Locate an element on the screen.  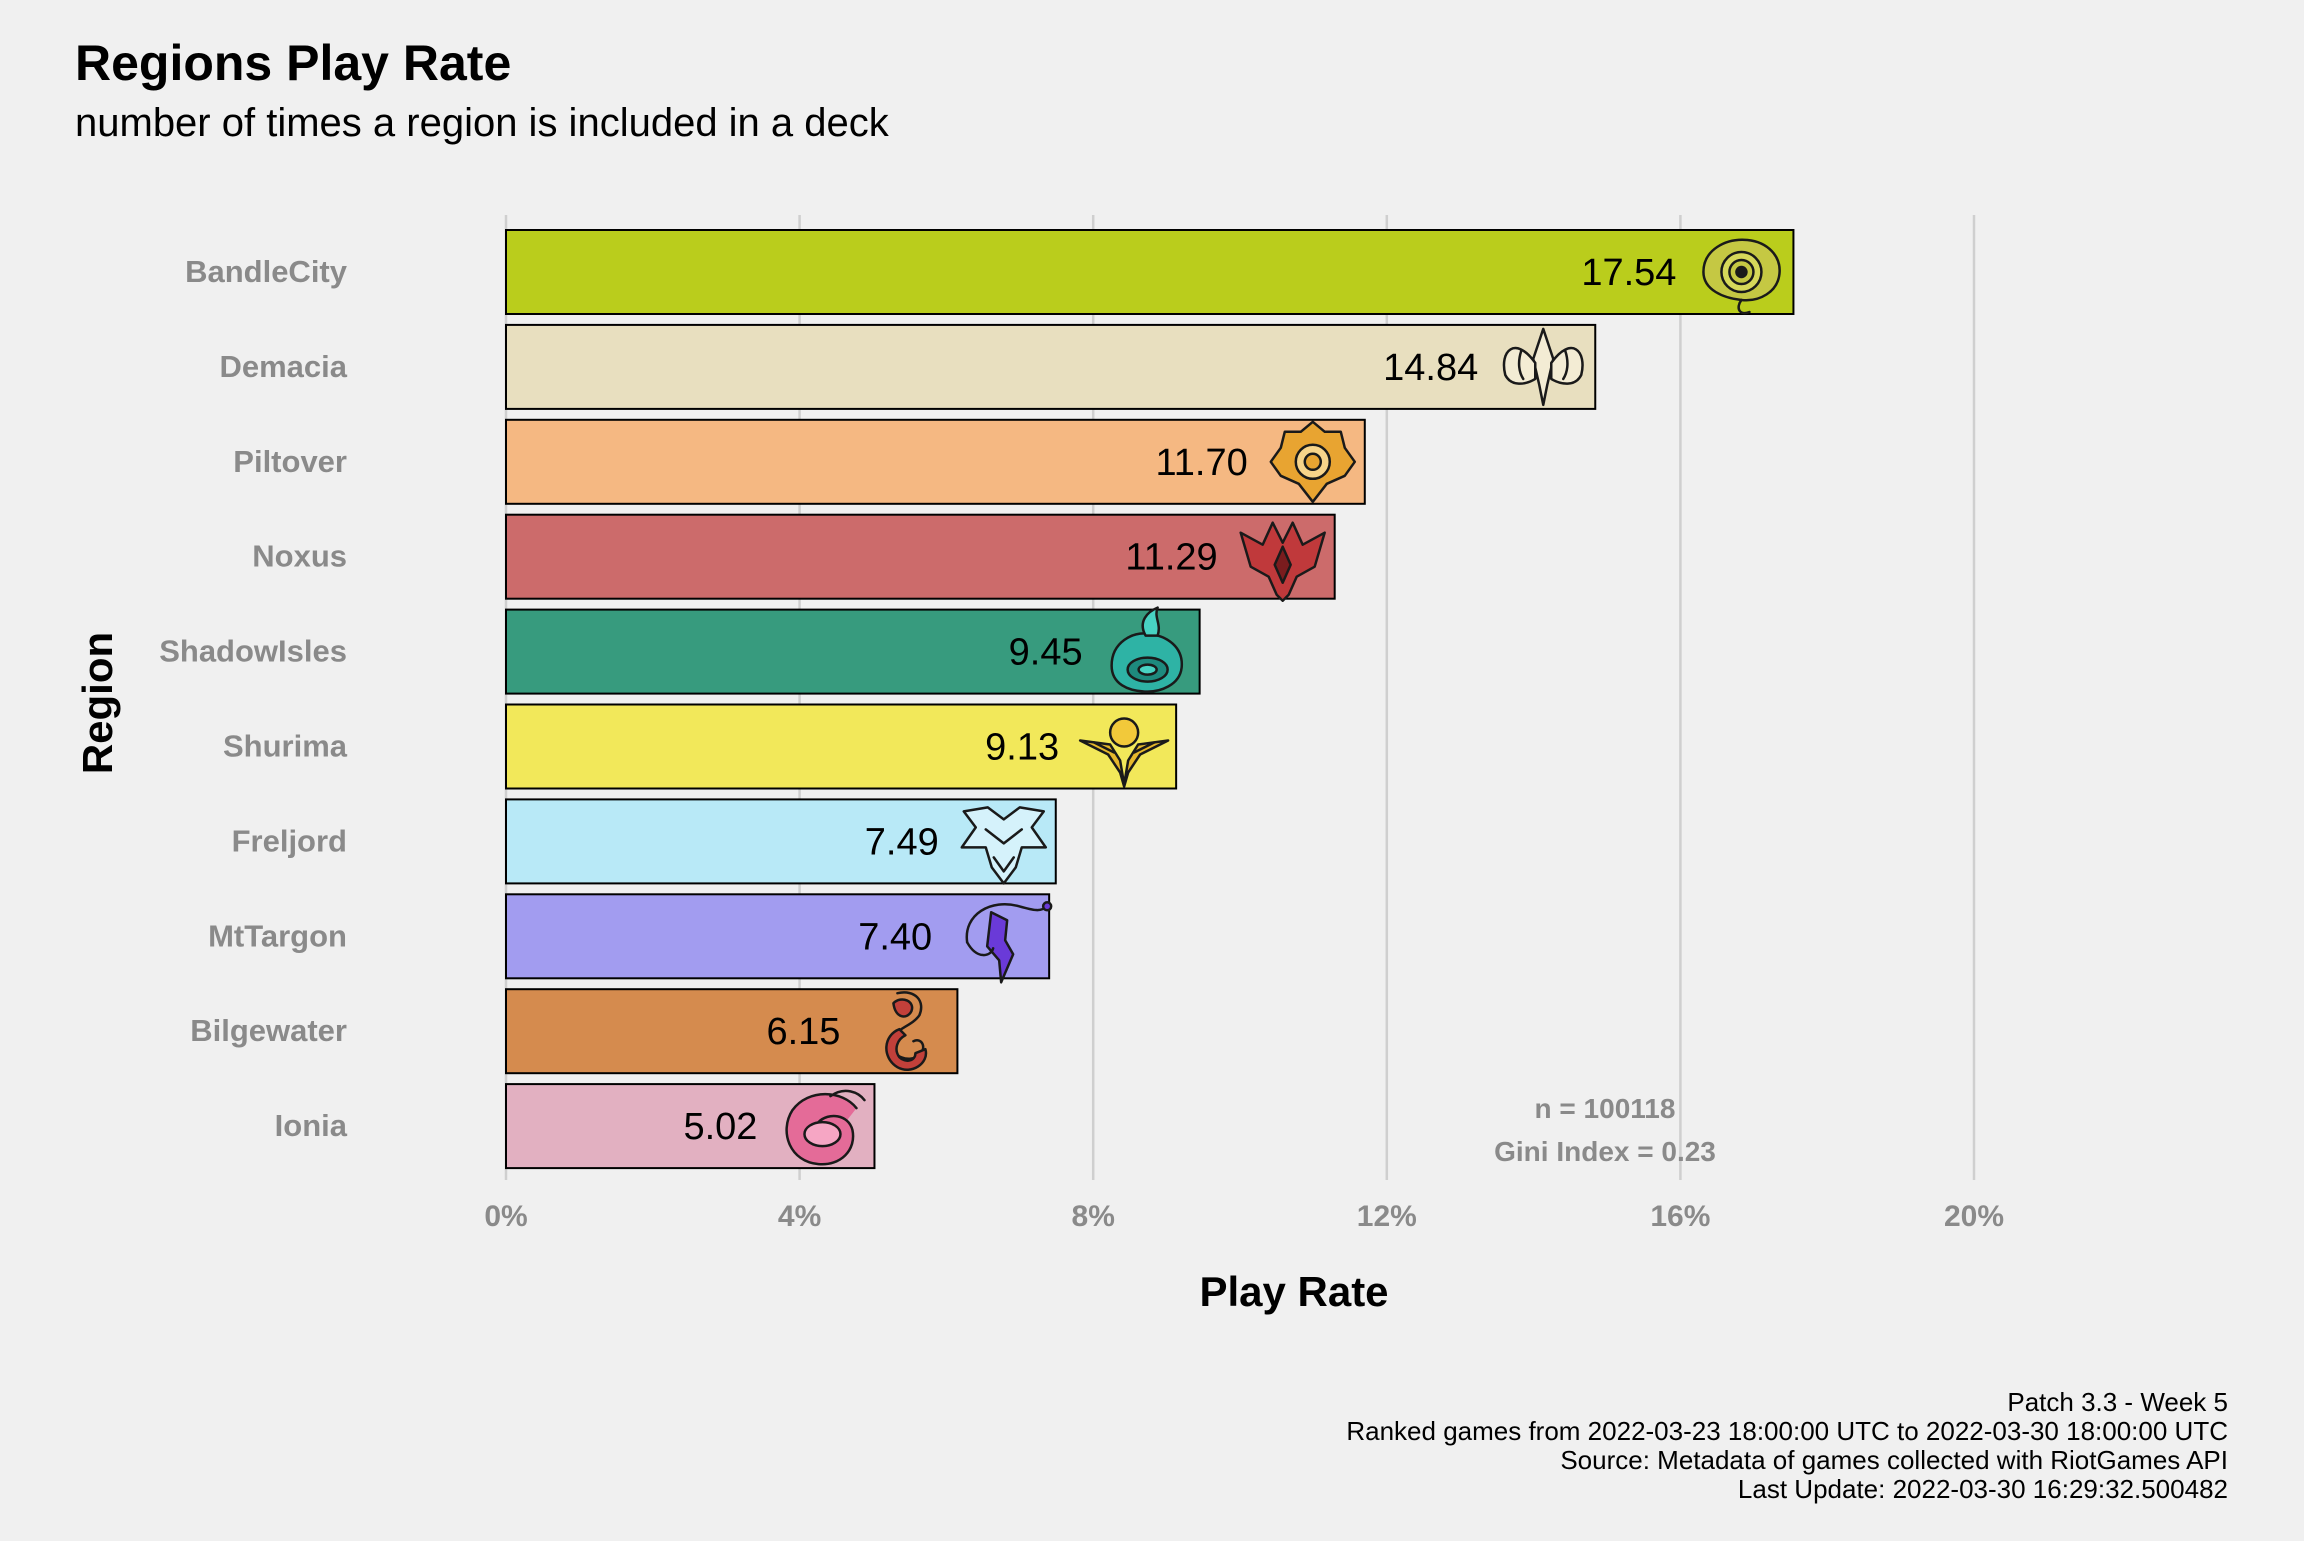
ionia-icon is located at coordinates (825, 1127).